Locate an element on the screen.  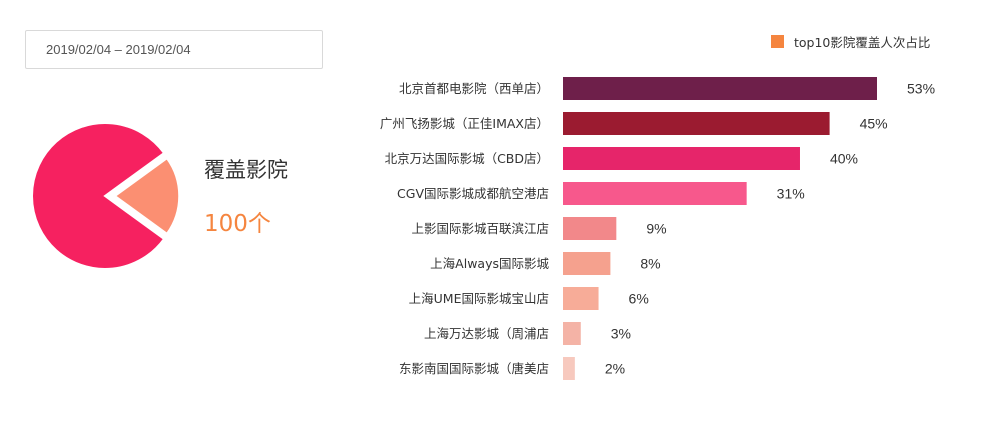
value-label: 31% is located at coordinates (791, 194).